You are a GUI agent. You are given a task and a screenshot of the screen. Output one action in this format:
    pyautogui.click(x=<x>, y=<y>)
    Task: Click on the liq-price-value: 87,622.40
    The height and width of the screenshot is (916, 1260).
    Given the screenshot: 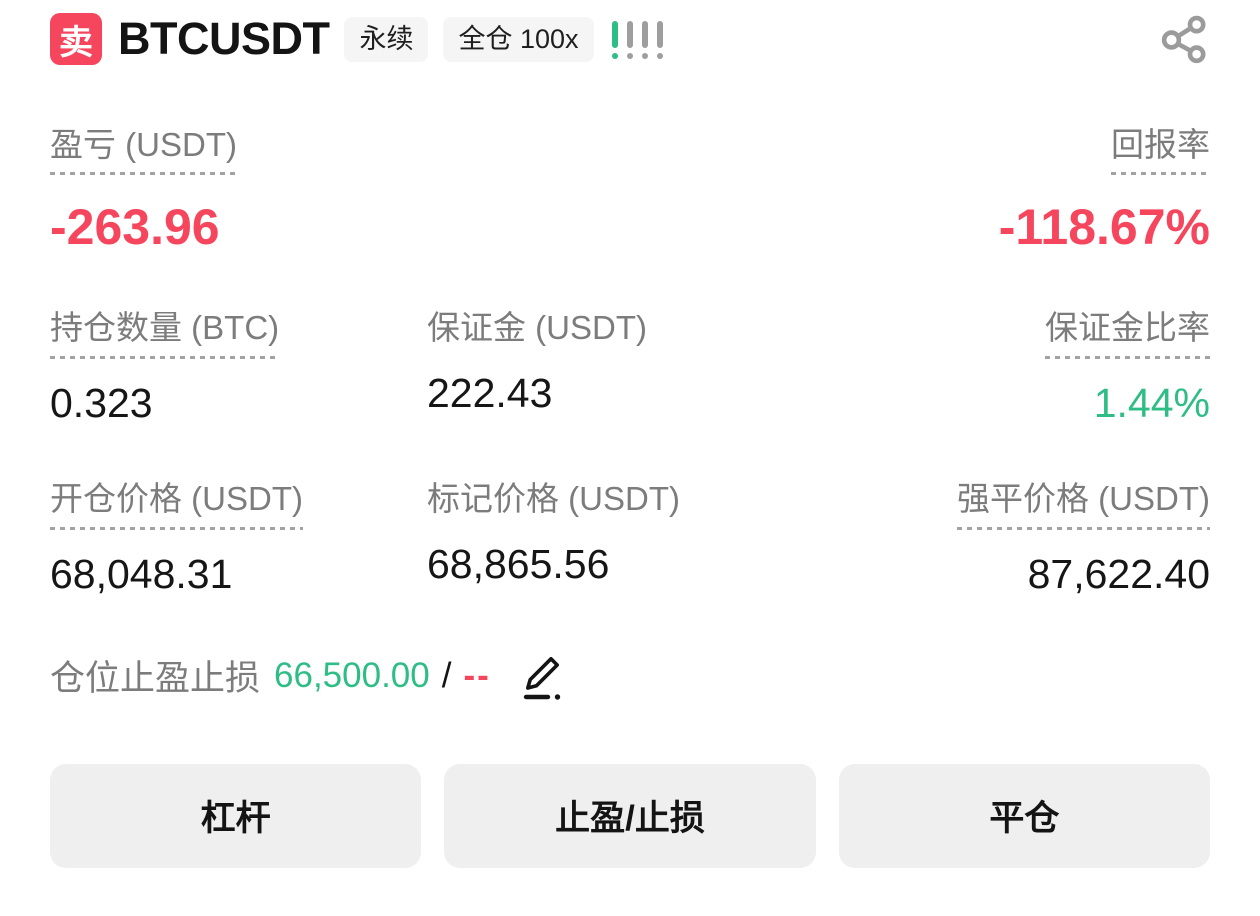 What is the action you would take?
    pyautogui.click(x=1118, y=573)
    